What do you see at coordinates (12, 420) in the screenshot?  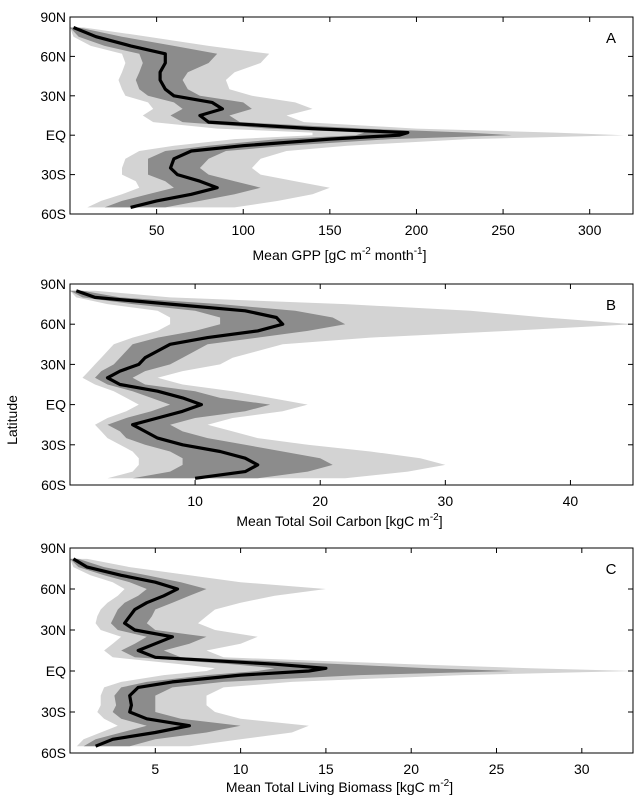 I see `y-axis-label: Latitude` at bounding box center [12, 420].